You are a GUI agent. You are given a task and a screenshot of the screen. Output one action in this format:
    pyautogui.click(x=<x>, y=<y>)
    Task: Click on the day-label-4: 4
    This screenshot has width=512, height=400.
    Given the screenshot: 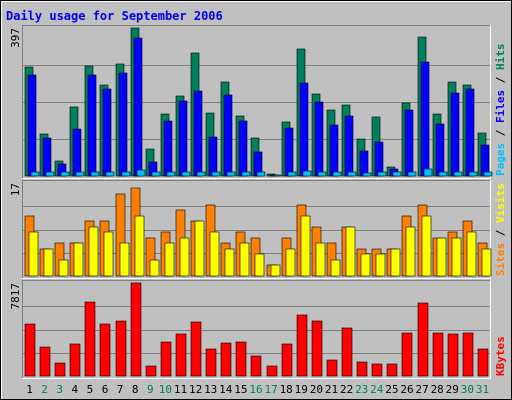 What is the action you would take?
    pyautogui.click(x=74, y=389)
    